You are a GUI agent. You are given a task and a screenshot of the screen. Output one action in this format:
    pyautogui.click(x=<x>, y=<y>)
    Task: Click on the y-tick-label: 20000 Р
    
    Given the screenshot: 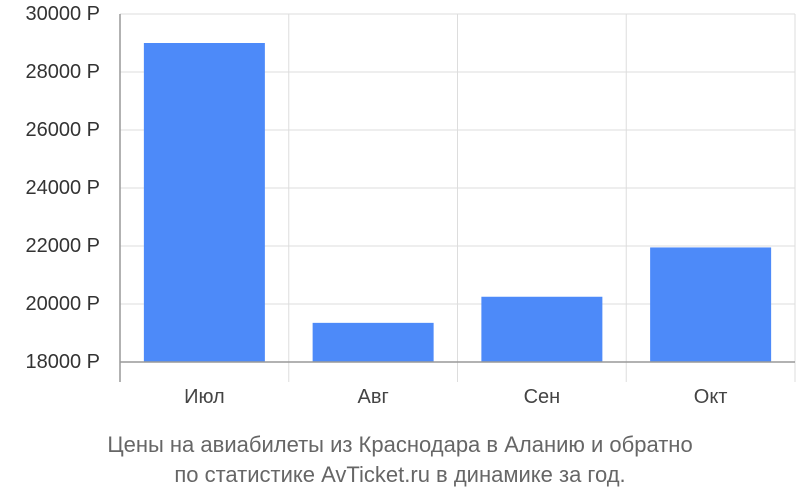 What is the action you would take?
    pyautogui.click(x=62, y=304)
    